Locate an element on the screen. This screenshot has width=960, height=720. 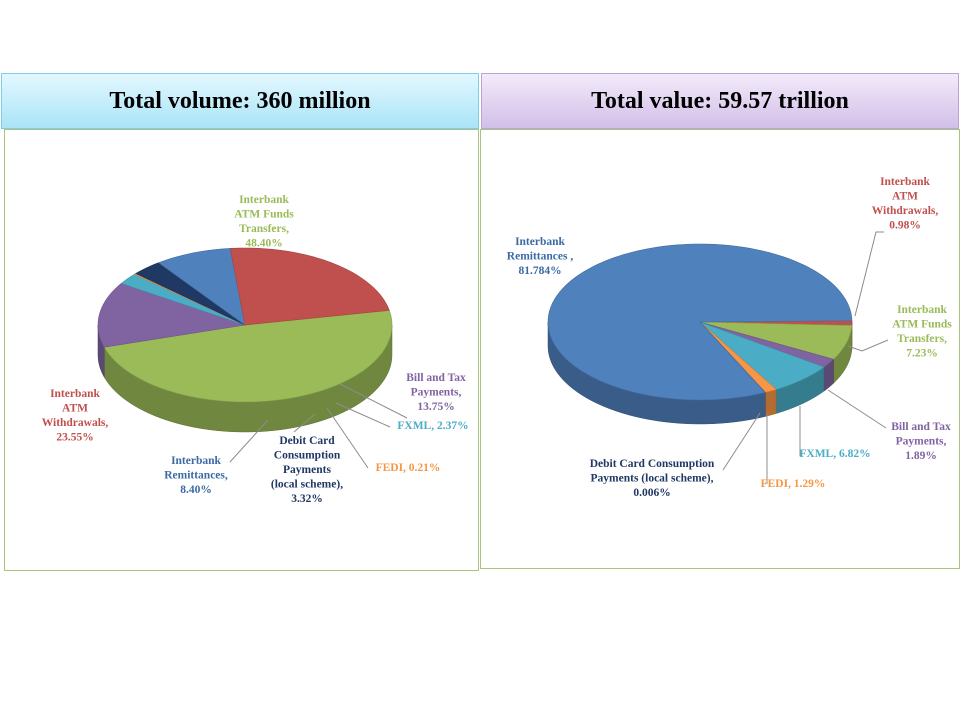
data-label-interbank-atm-funds-transfers: Interbank ATM Funds Transfers, 48.40% is located at coordinates (264, 222).